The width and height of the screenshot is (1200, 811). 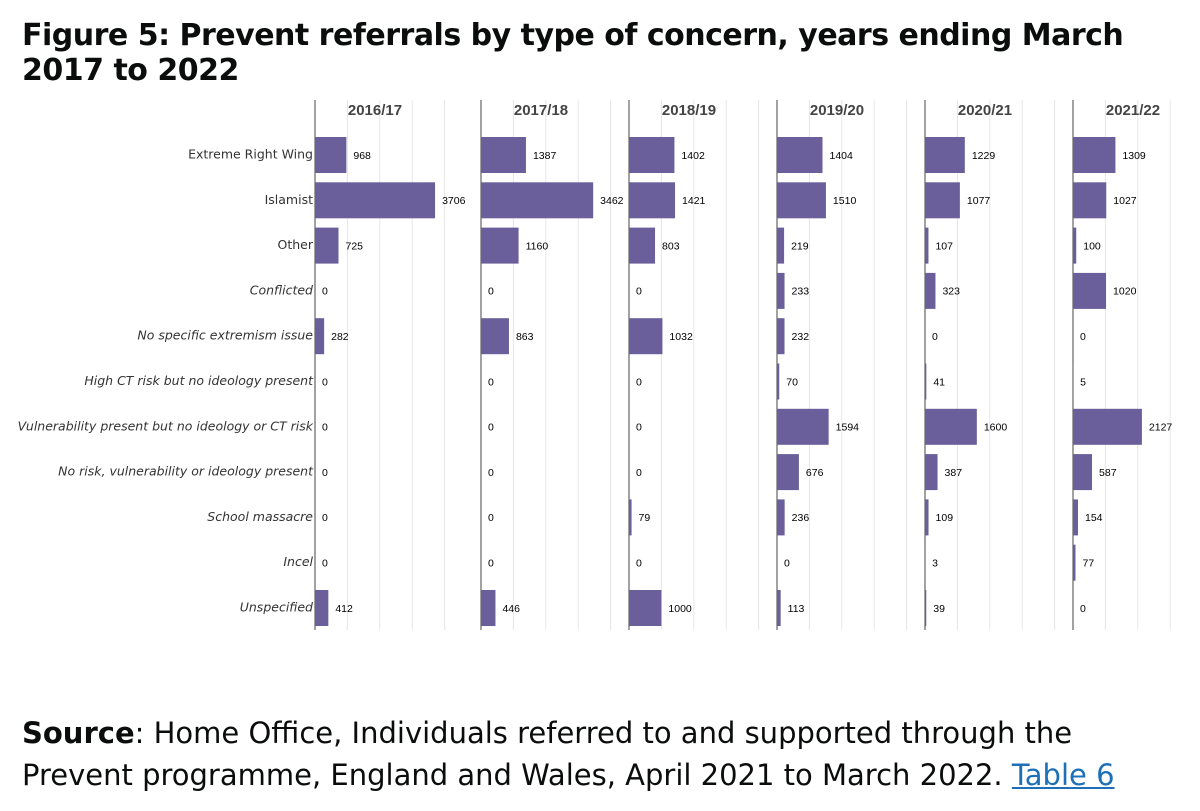 I want to click on value-label: 1402, so click(x=693, y=156).